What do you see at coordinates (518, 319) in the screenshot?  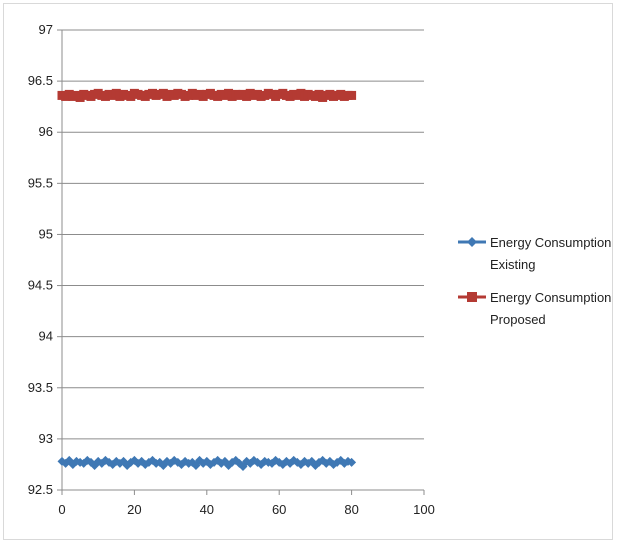 I see `legend-label: Proposed` at bounding box center [518, 319].